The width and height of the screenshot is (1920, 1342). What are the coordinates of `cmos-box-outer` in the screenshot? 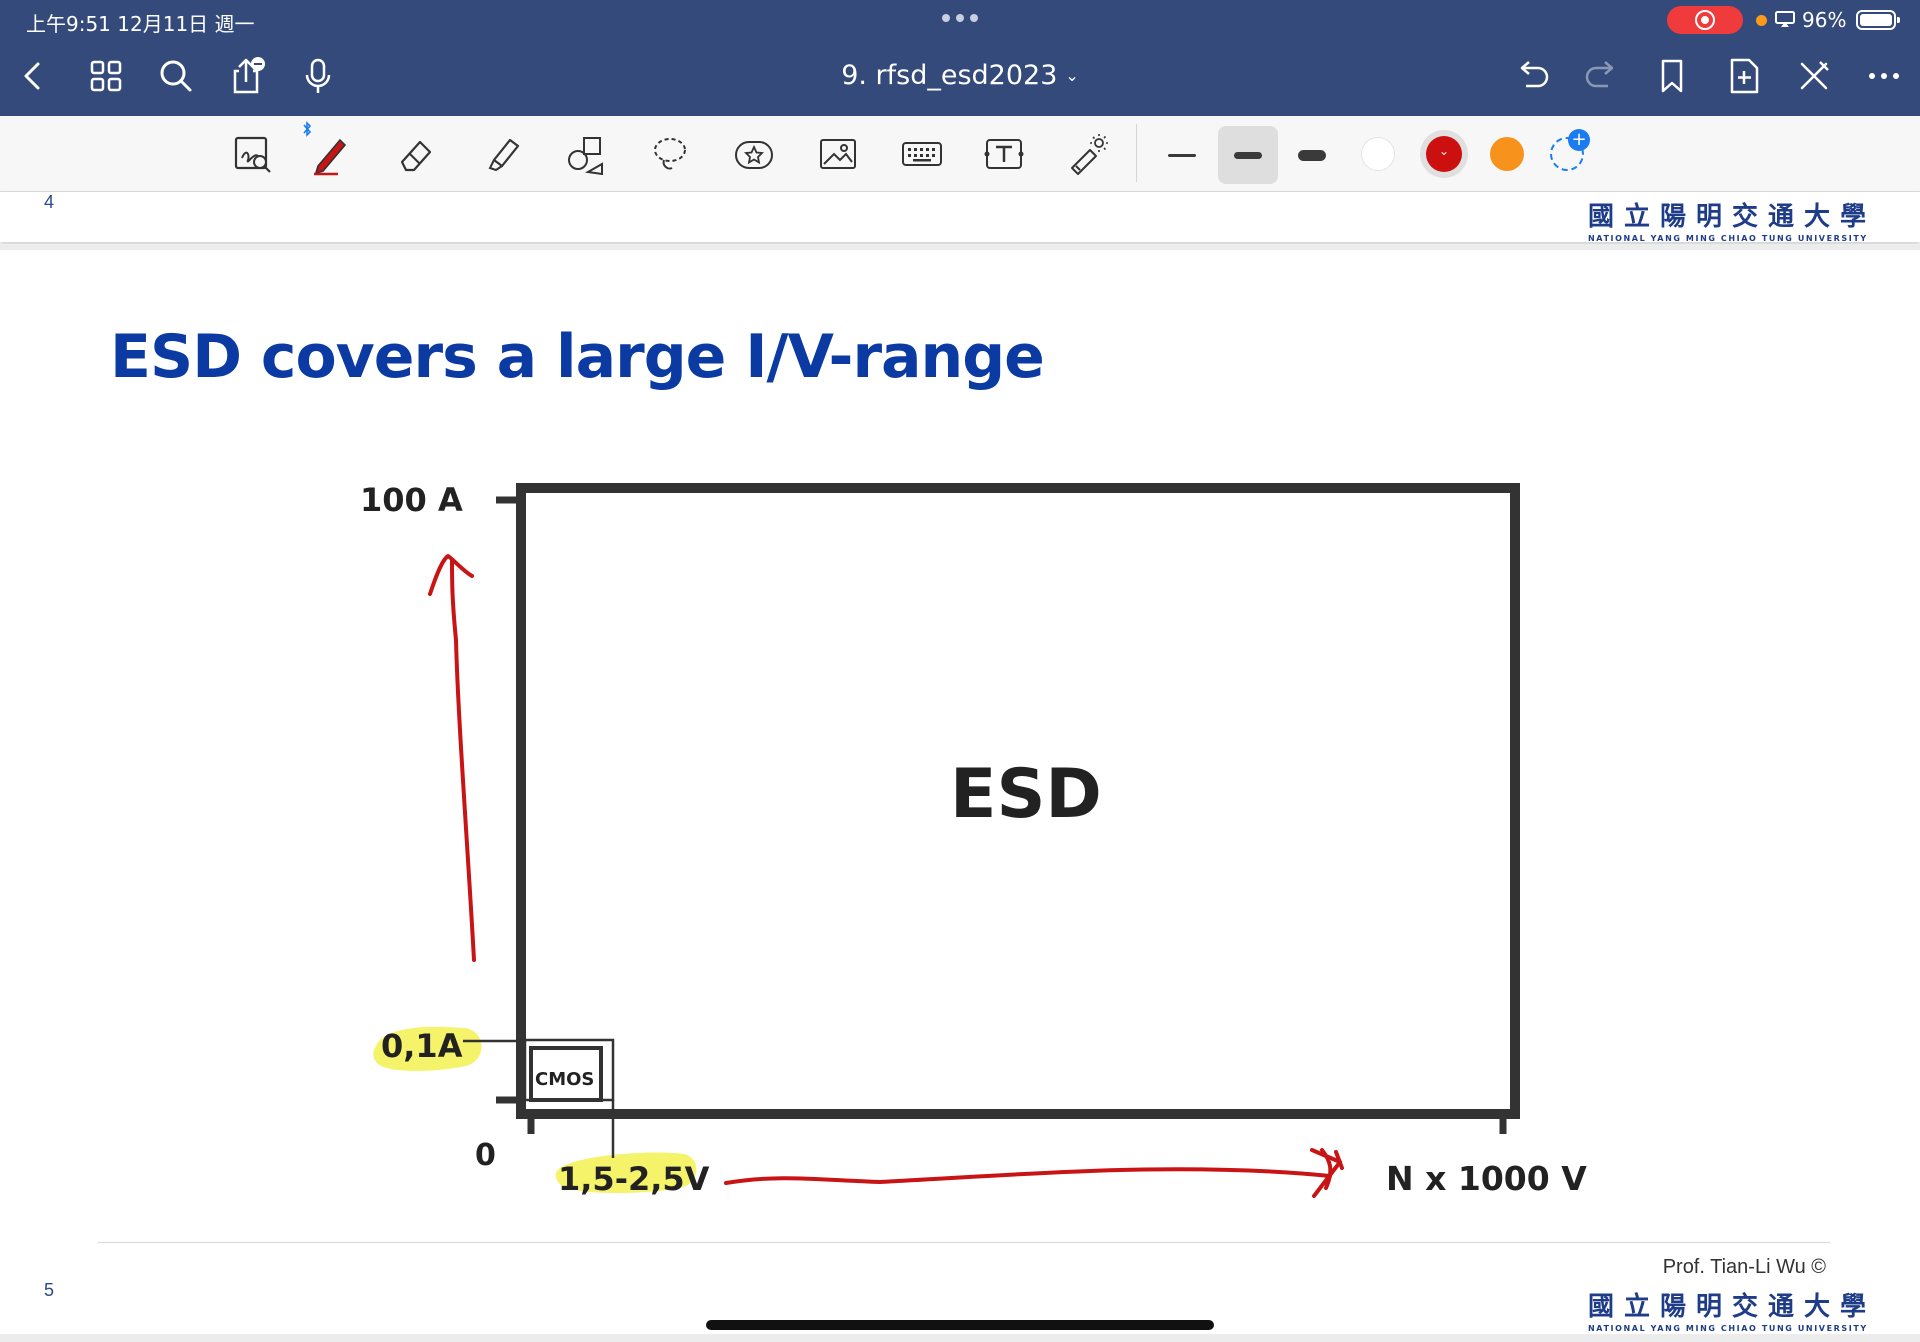 It's located at (569, 1070).